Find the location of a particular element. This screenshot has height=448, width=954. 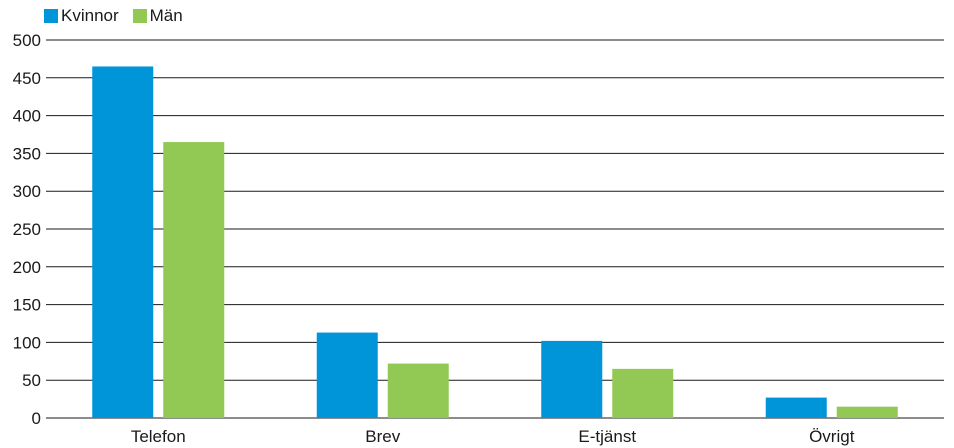

y-tick-label: 300 is located at coordinates (27, 191).